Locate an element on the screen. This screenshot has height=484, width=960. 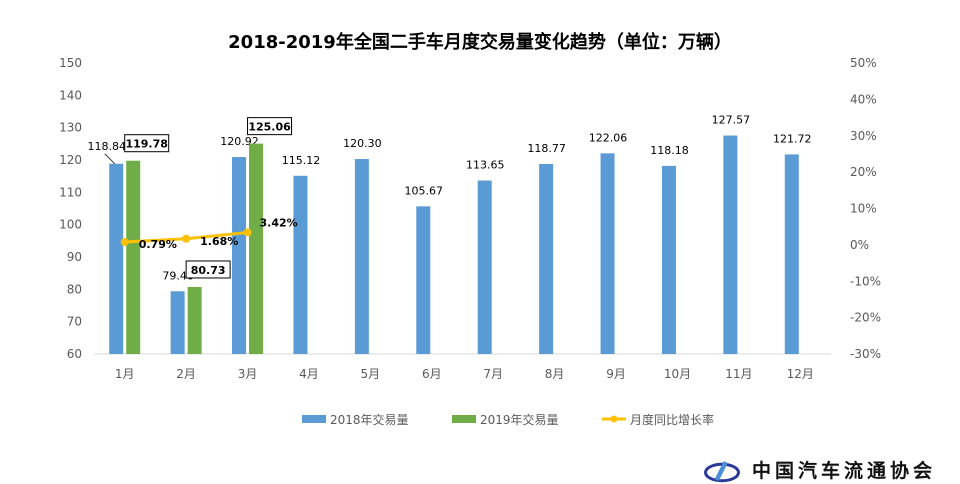
growth-rate-label: 1.68% is located at coordinates (219, 241).